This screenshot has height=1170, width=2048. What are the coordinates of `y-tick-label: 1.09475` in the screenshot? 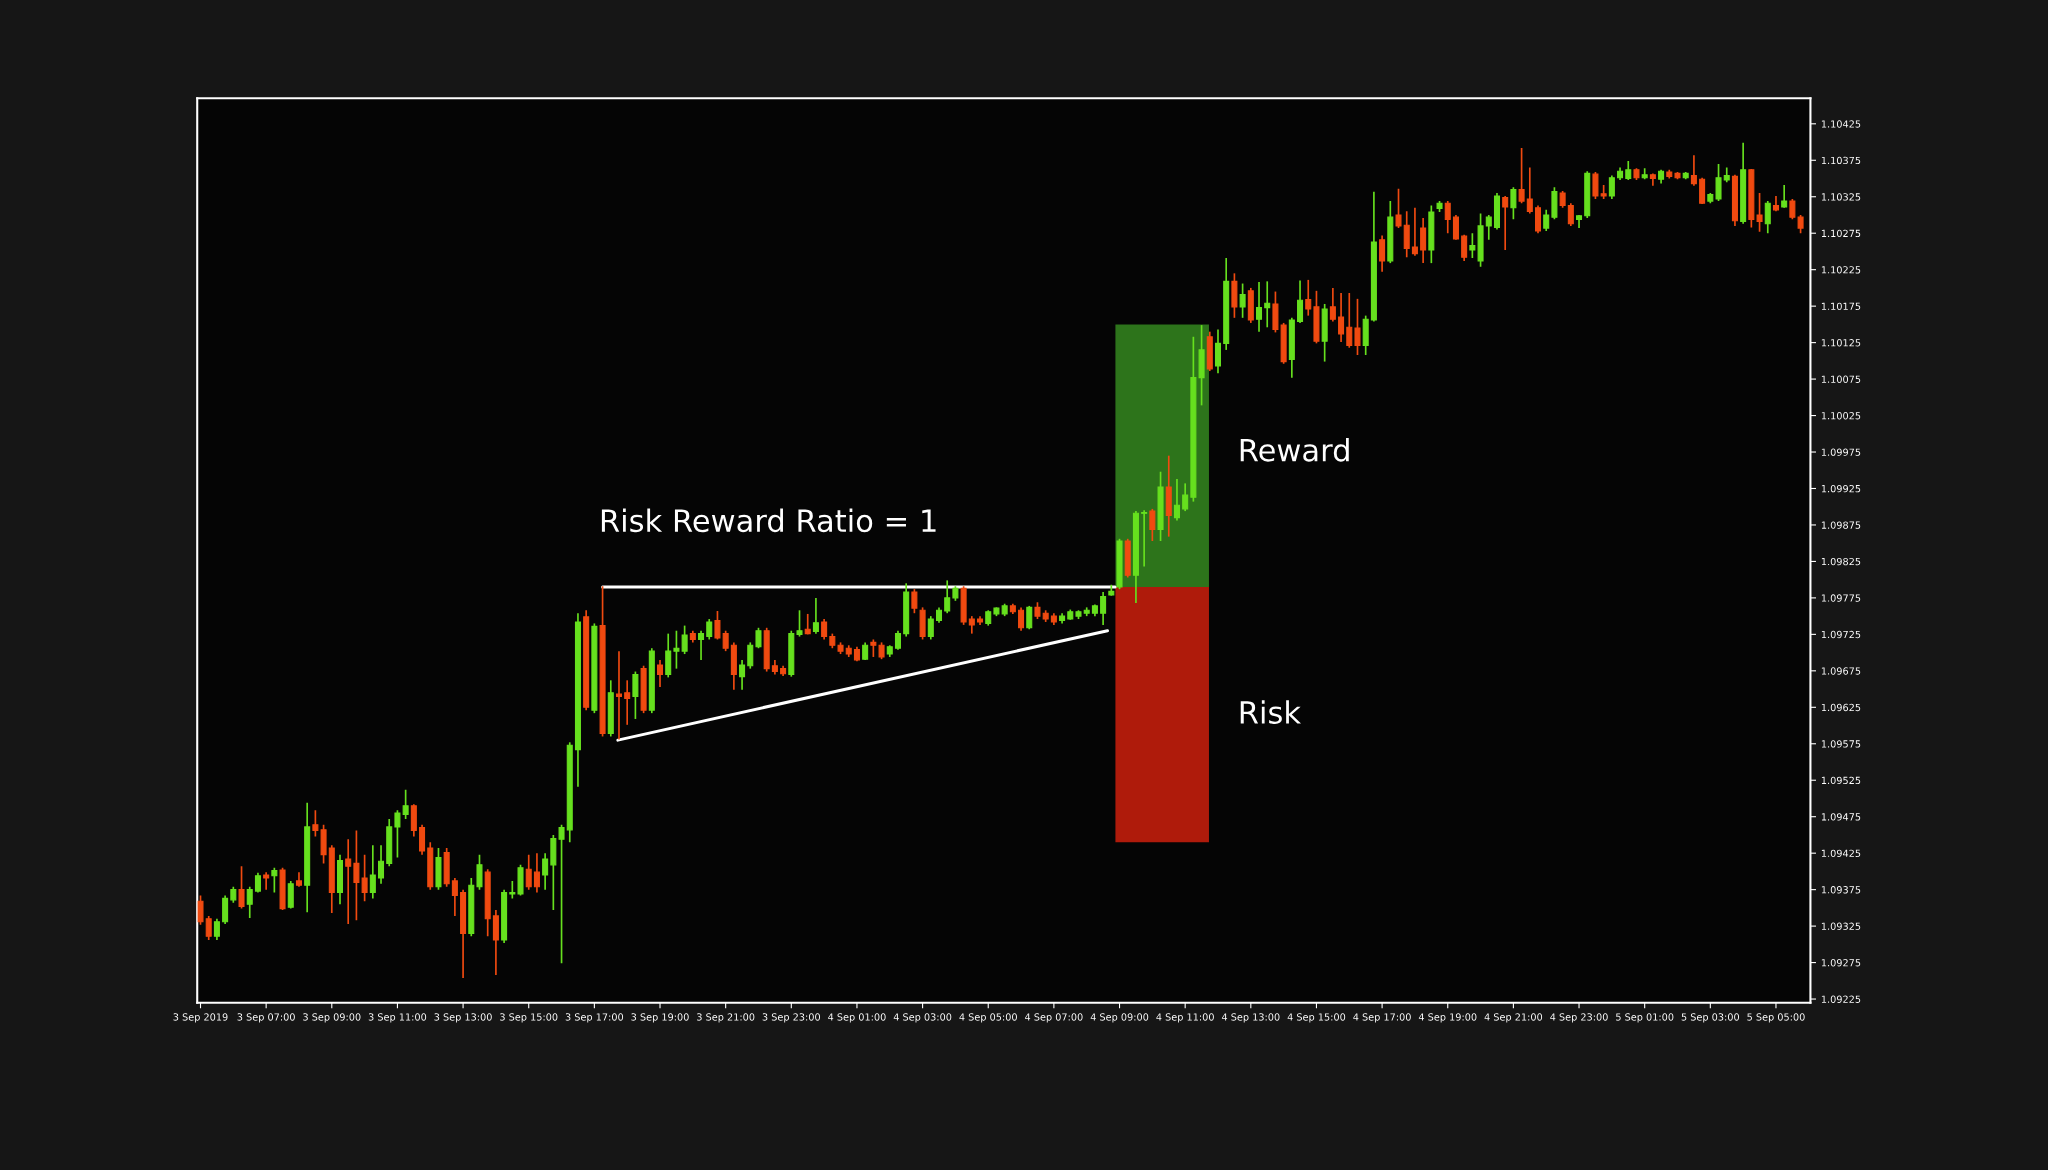 It's located at (1841, 817).